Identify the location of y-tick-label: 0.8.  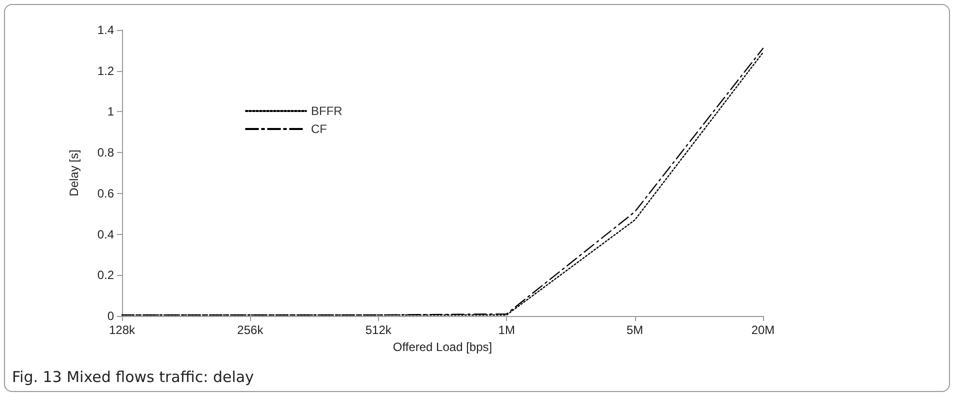
(105, 153).